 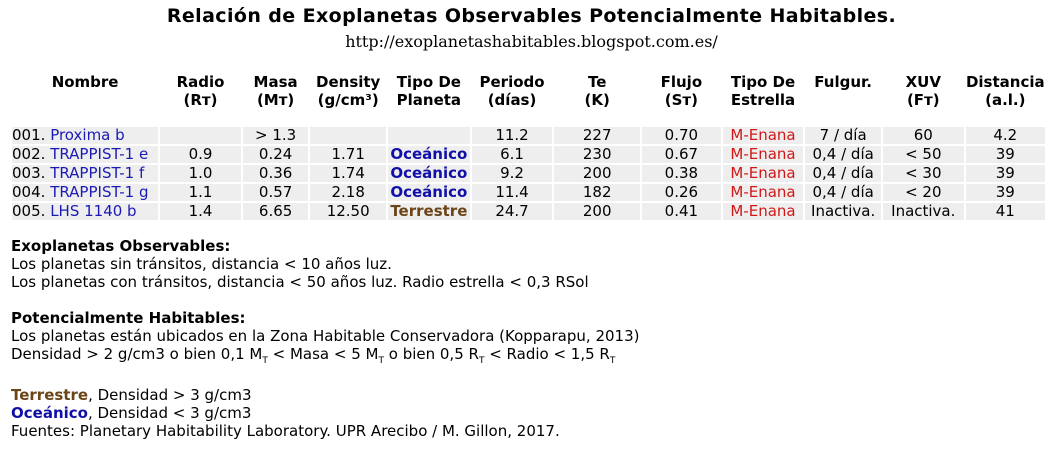 What do you see at coordinates (29, 173) in the screenshot?
I see `row-number: 003.` at bounding box center [29, 173].